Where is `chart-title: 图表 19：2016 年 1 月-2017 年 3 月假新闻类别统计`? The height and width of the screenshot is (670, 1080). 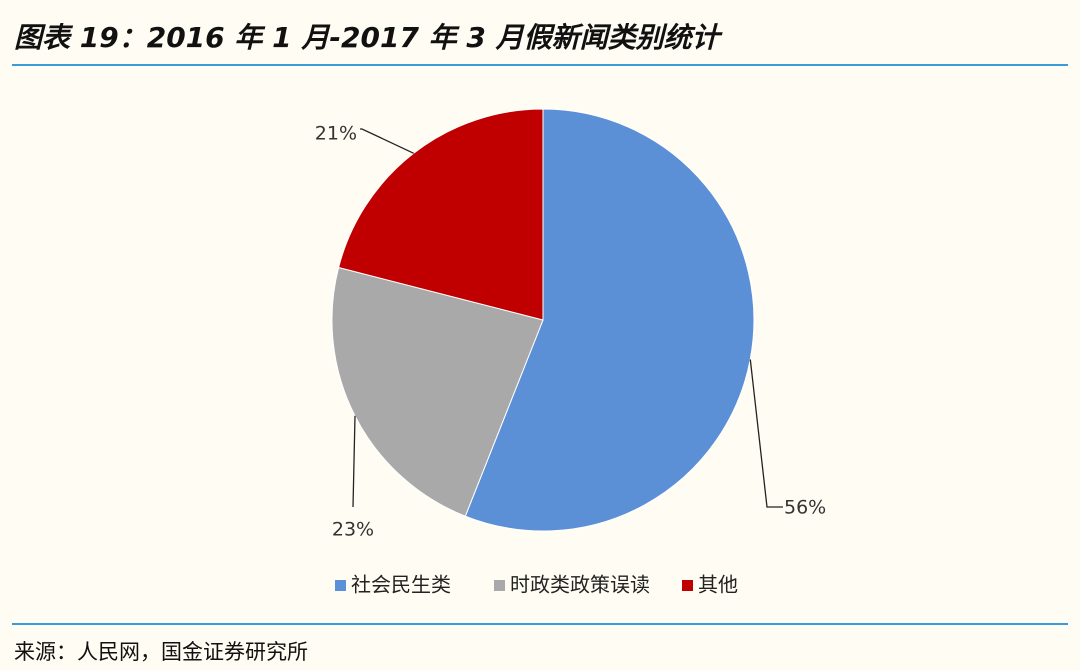
chart-title: 图表 19：2016 年 1 月-2017 年 3 月假新闻类别统计 is located at coordinates (367, 37).